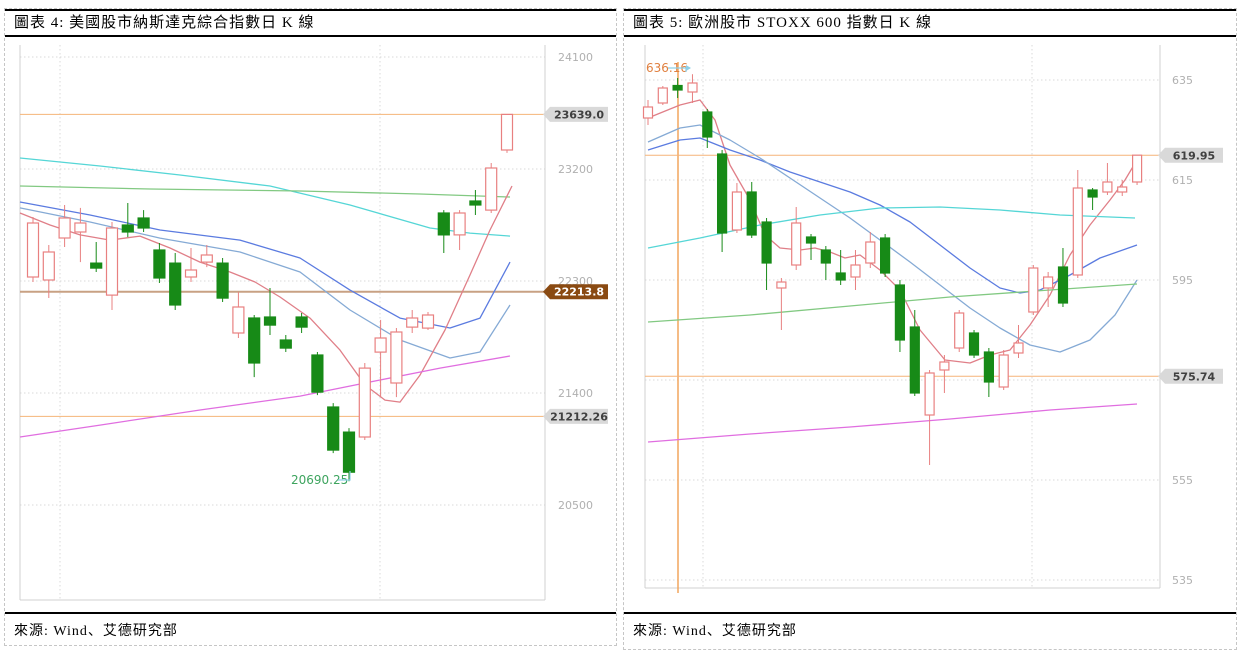 The image size is (1240, 661). I want to click on price-badge-label: 23639.0, so click(579, 114).